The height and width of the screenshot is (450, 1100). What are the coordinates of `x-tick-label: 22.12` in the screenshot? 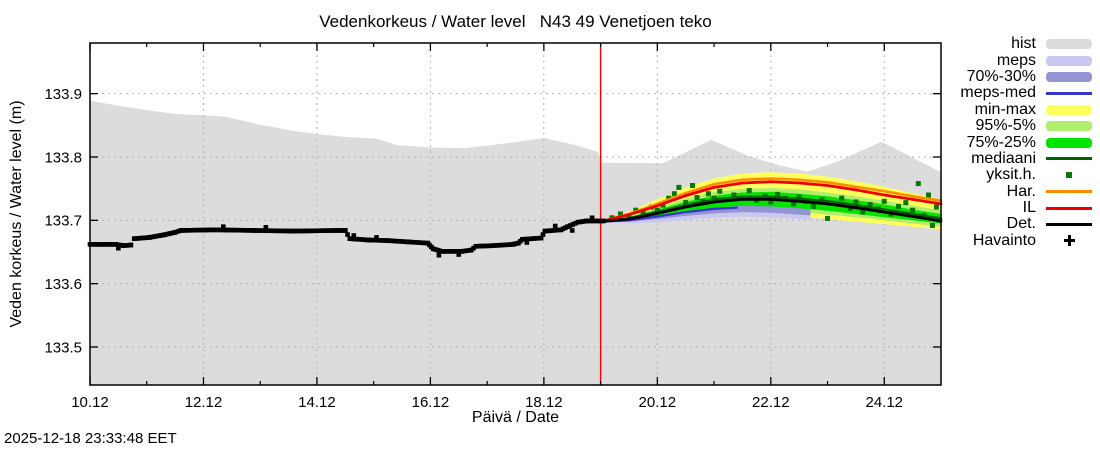 It's located at (771, 402).